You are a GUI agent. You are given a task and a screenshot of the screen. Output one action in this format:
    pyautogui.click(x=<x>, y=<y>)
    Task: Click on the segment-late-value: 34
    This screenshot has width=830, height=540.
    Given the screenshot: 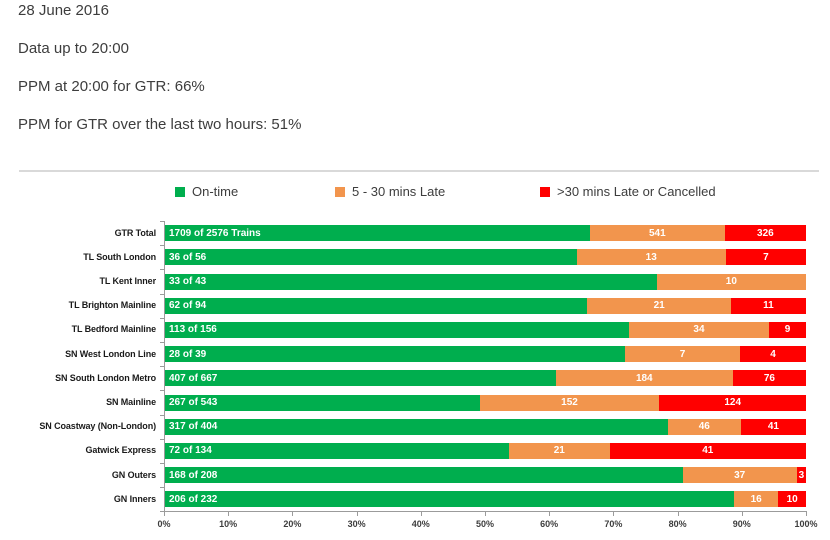 What is the action you would take?
    pyautogui.click(x=699, y=330)
    